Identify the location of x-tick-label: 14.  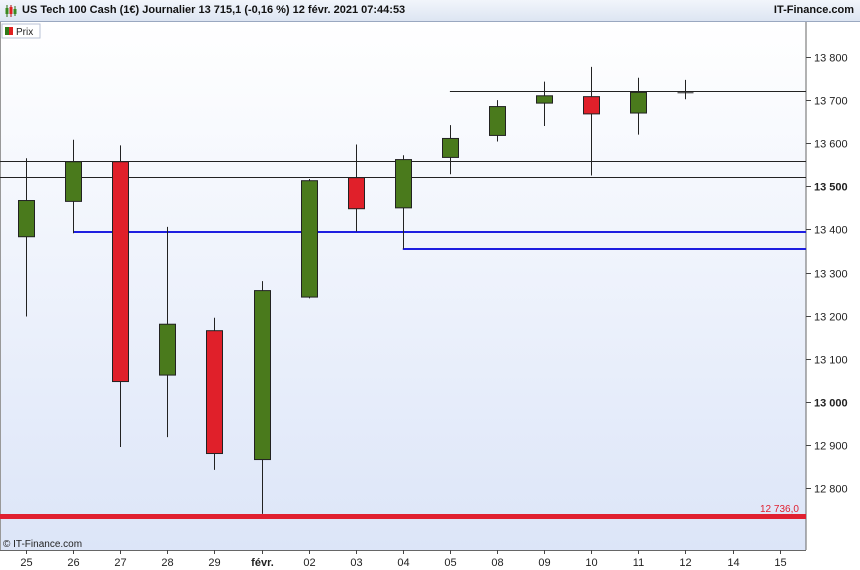
(733, 563).